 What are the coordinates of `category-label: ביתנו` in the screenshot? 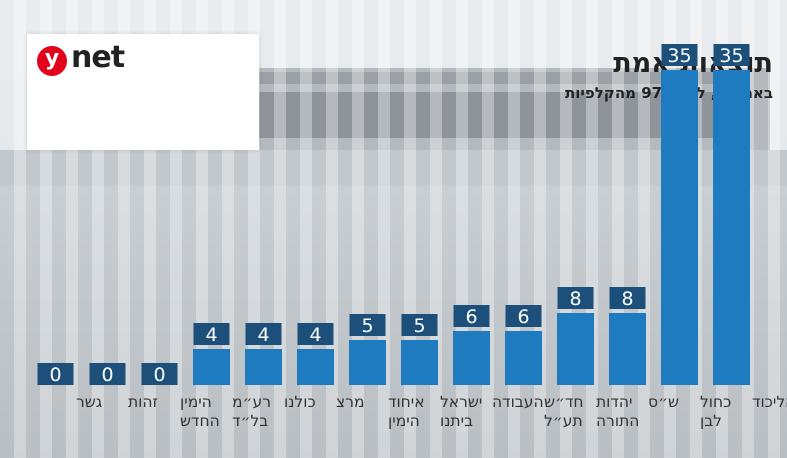 It's located at (456, 421).